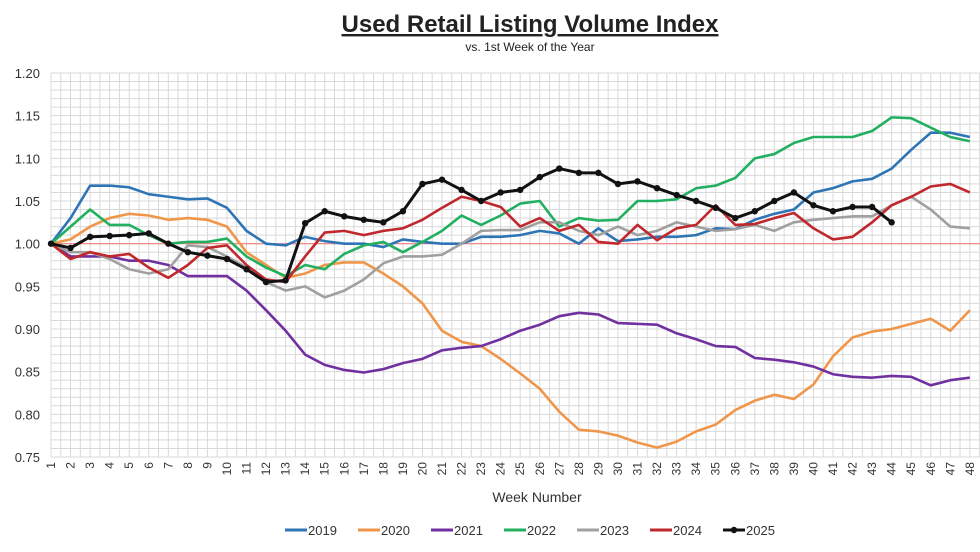  What do you see at coordinates (520, 469) in the screenshot?
I see `x-tick-label: 25` at bounding box center [520, 469].